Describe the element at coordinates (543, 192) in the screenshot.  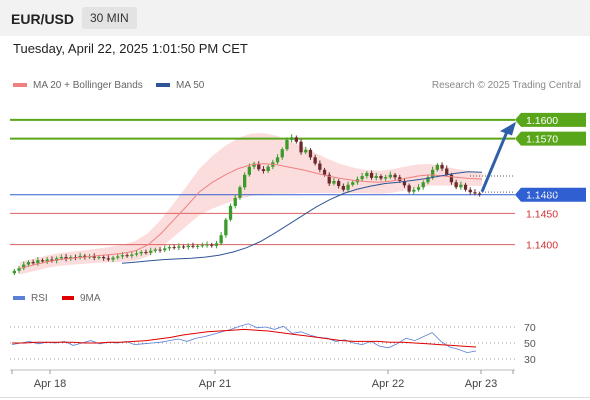
I see `last-price-label: 1.1480` at that location.